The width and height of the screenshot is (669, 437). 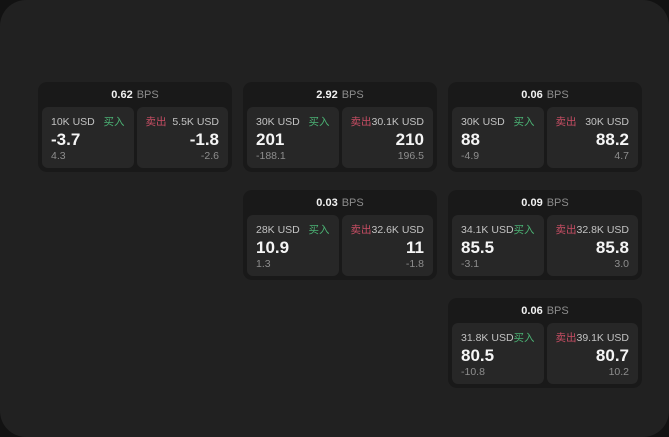 What do you see at coordinates (470, 264) in the screenshot?
I see `buy-change-value: -3.1` at bounding box center [470, 264].